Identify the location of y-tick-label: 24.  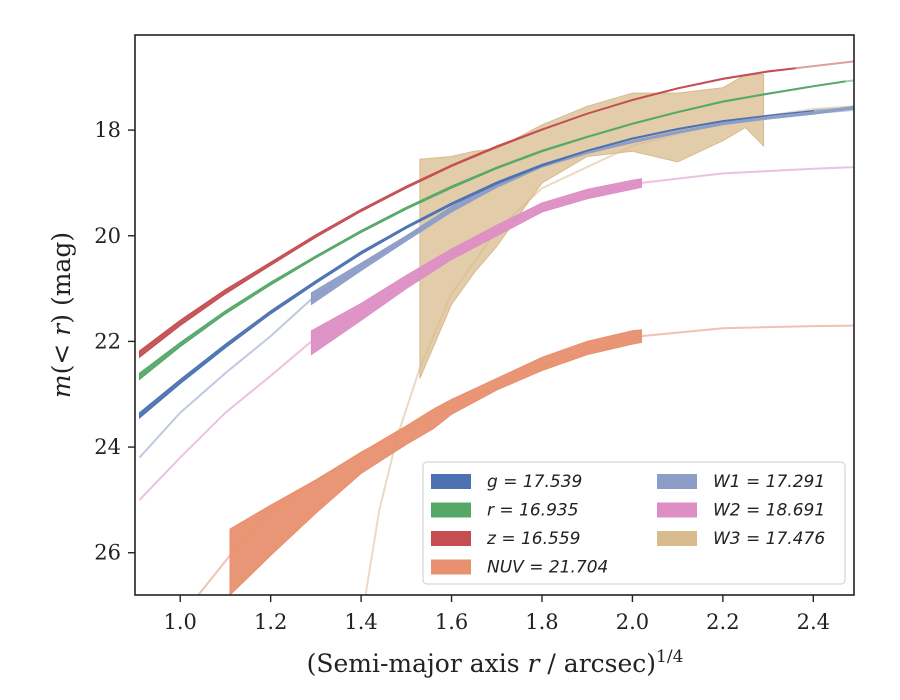
(107, 447).